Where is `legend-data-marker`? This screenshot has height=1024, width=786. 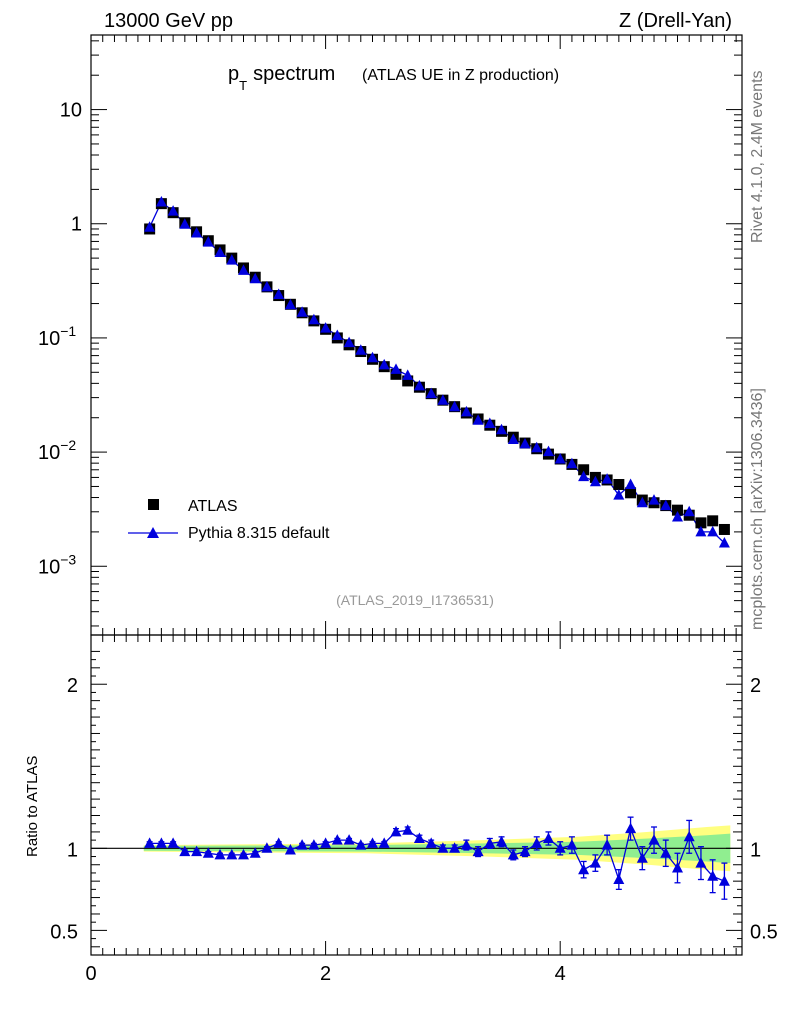
legend-data-marker is located at coordinates (153, 504).